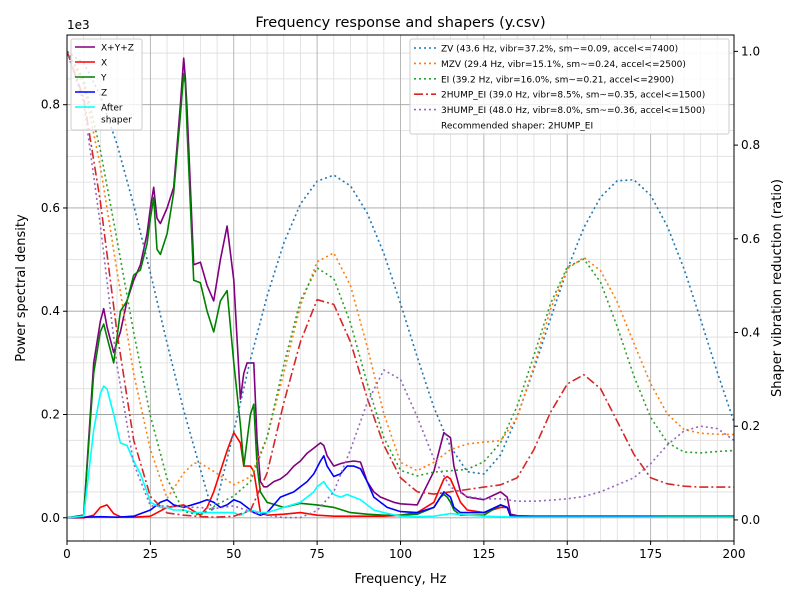 The height and width of the screenshot is (600, 800). I want to click on x-tick-label: 75, so click(316, 554).